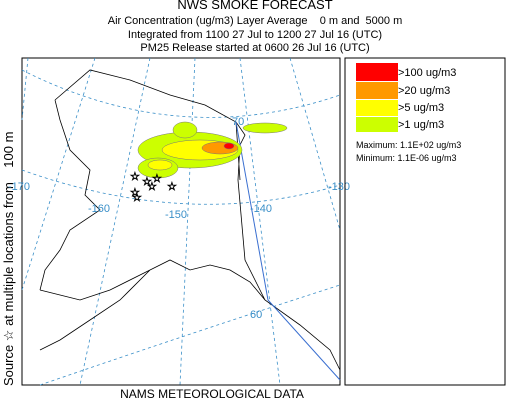 The width and height of the screenshot is (509, 401). I want to click on smoke-plume, so click(212, 150).